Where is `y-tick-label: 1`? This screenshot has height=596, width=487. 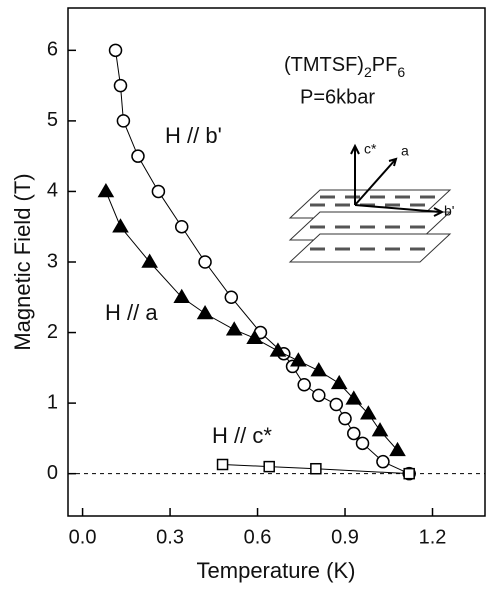 y-tick-label: 1 is located at coordinates (52, 402).